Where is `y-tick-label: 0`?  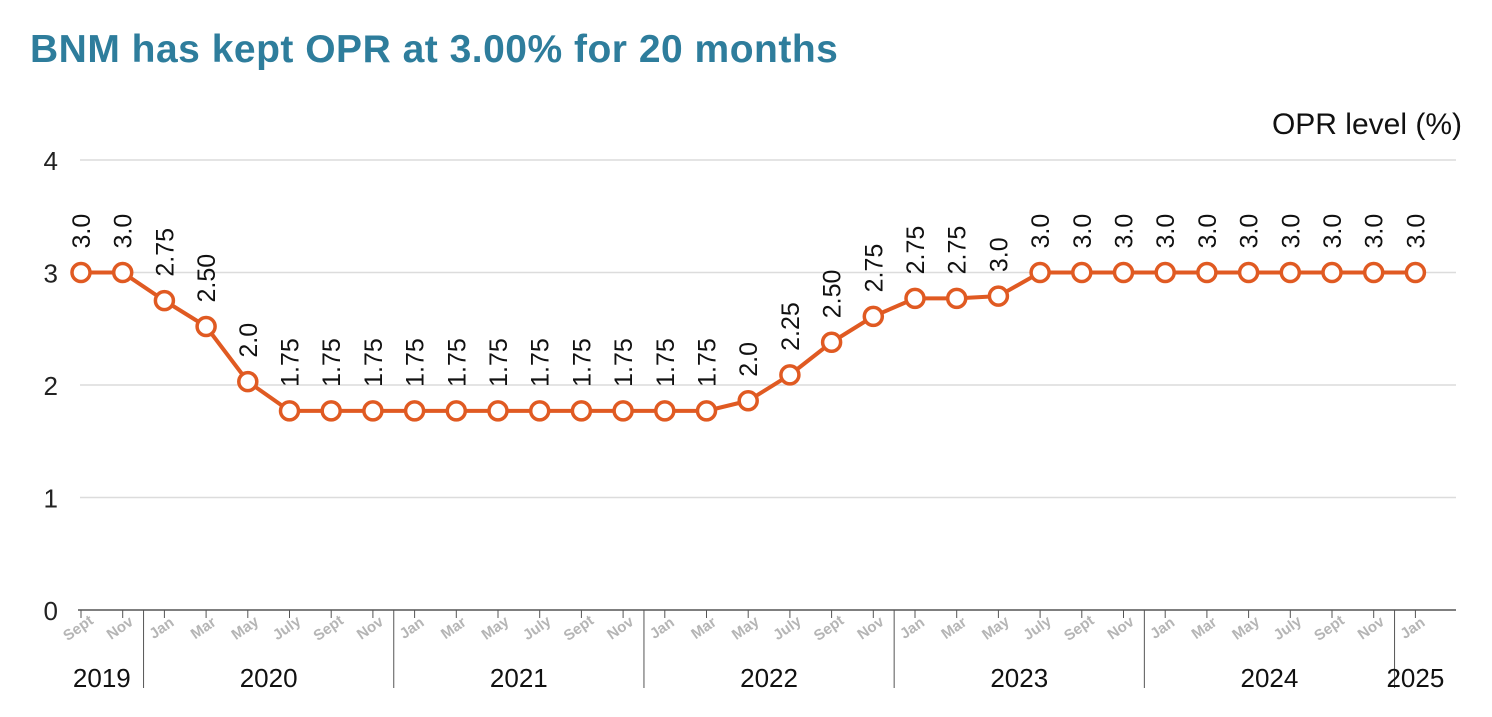
y-tick-label: 0 is located at coordinates (51, 611).